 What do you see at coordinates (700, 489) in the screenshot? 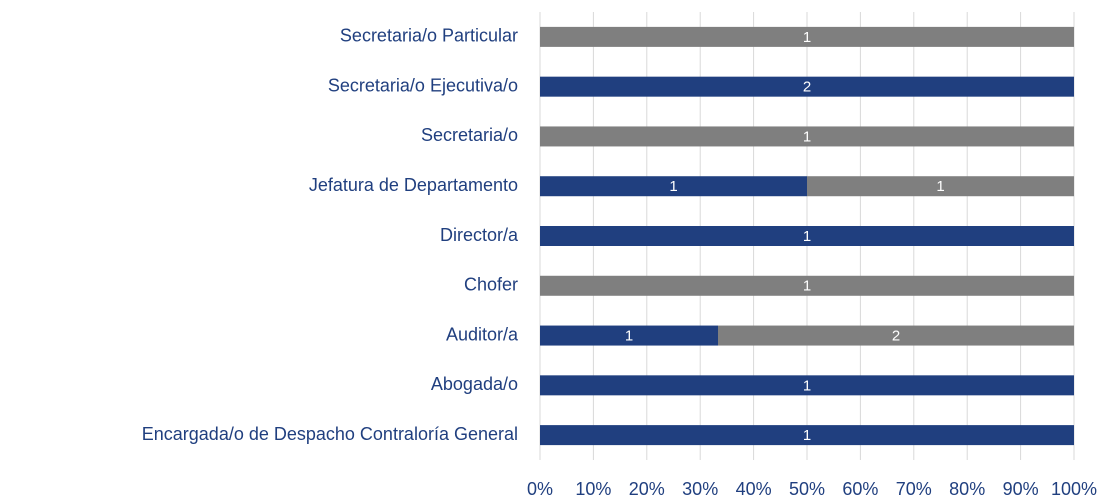
I see `x-tick-label: 30%` at bounding box center [700, 489].